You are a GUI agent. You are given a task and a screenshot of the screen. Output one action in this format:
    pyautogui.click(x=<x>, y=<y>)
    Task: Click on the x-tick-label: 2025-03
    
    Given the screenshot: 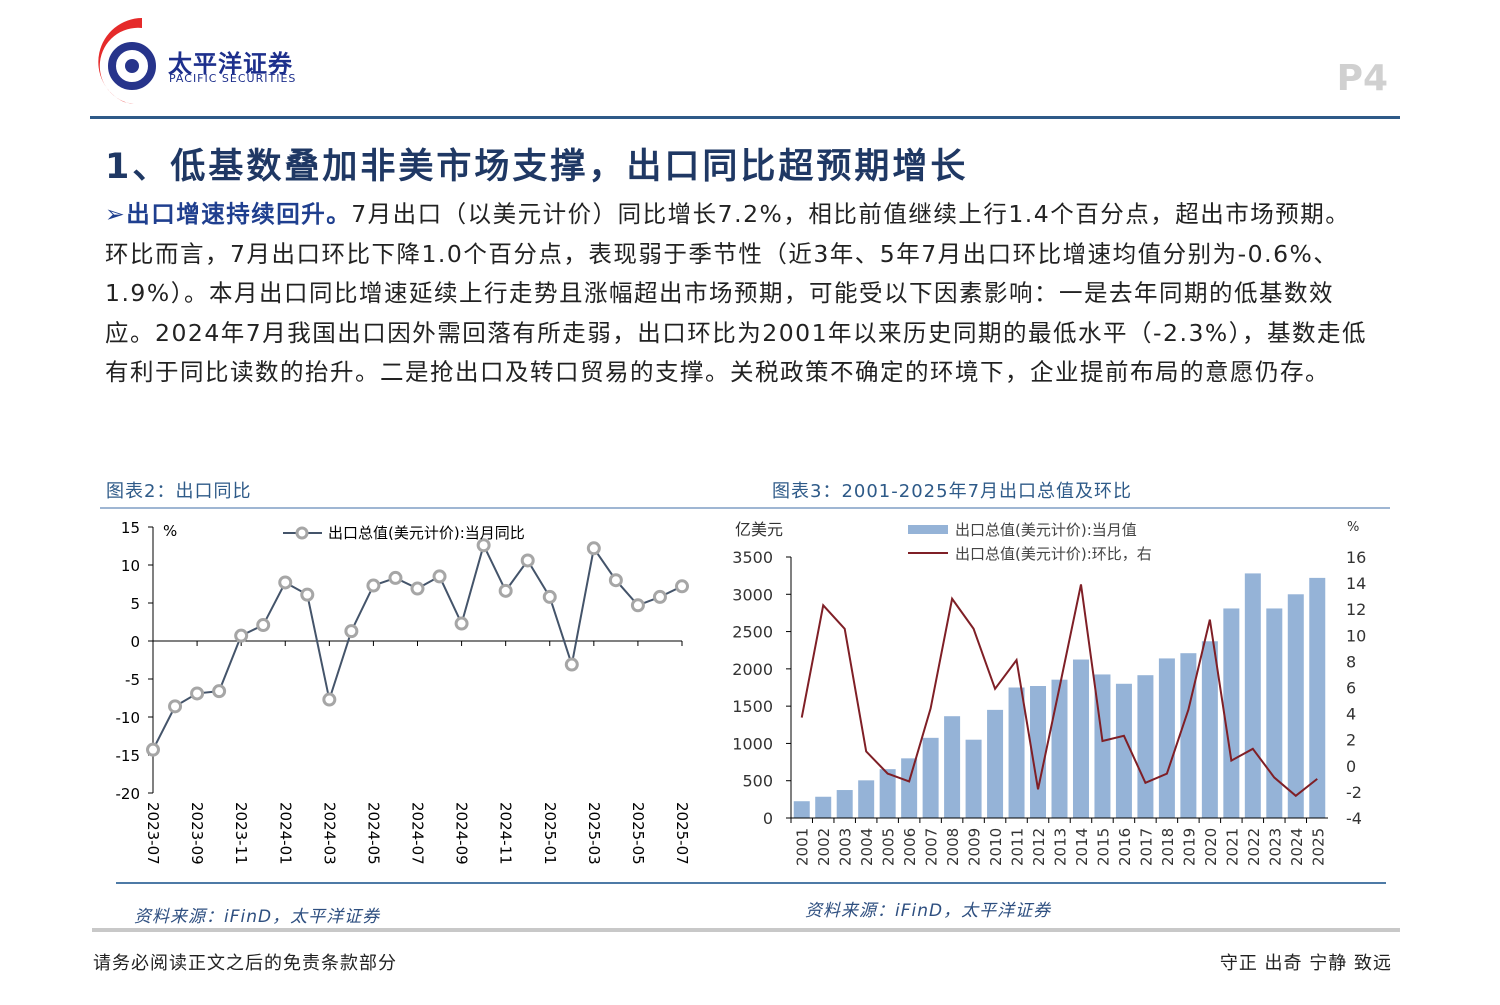 What is the action you would take?
    pyautogui.click(x=594, y=833)
    